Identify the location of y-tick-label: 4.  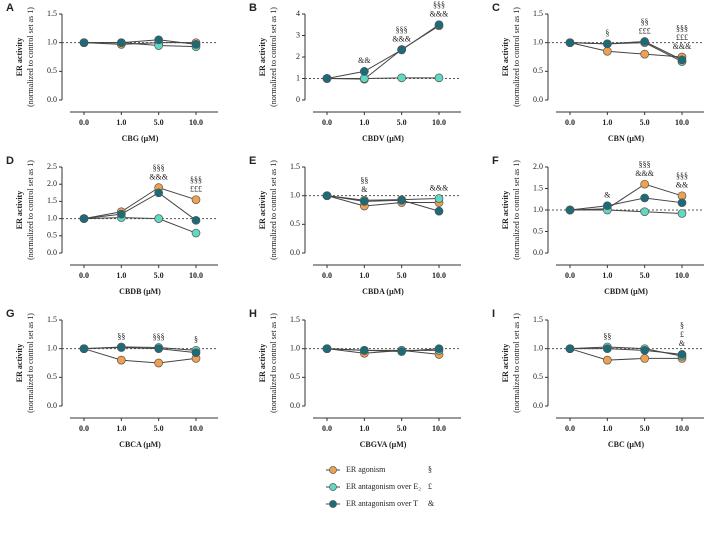
(298, 13).